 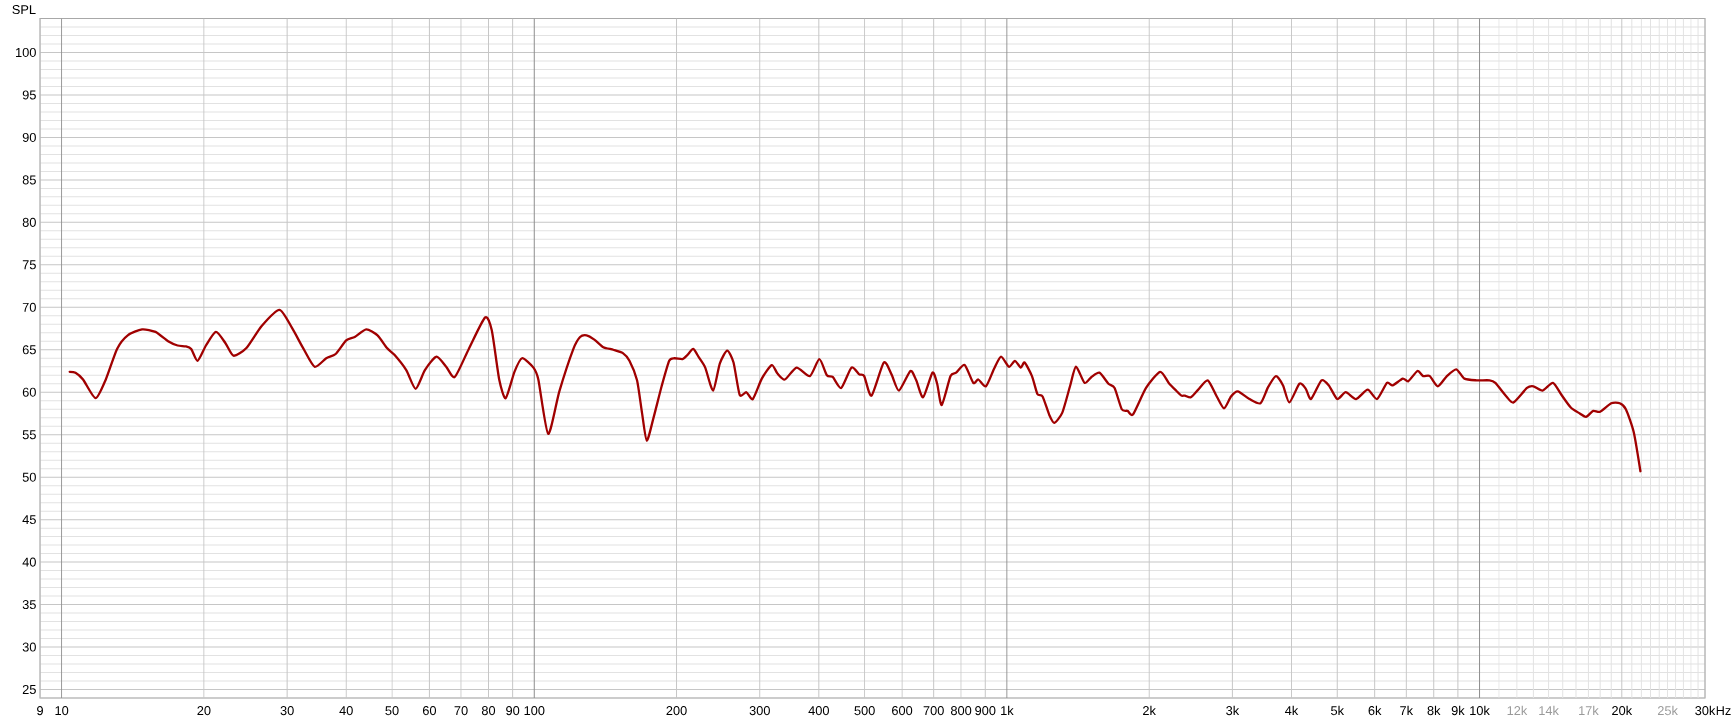 I want to click on x-tick-label: 30k, so click(x=1705, y=710).